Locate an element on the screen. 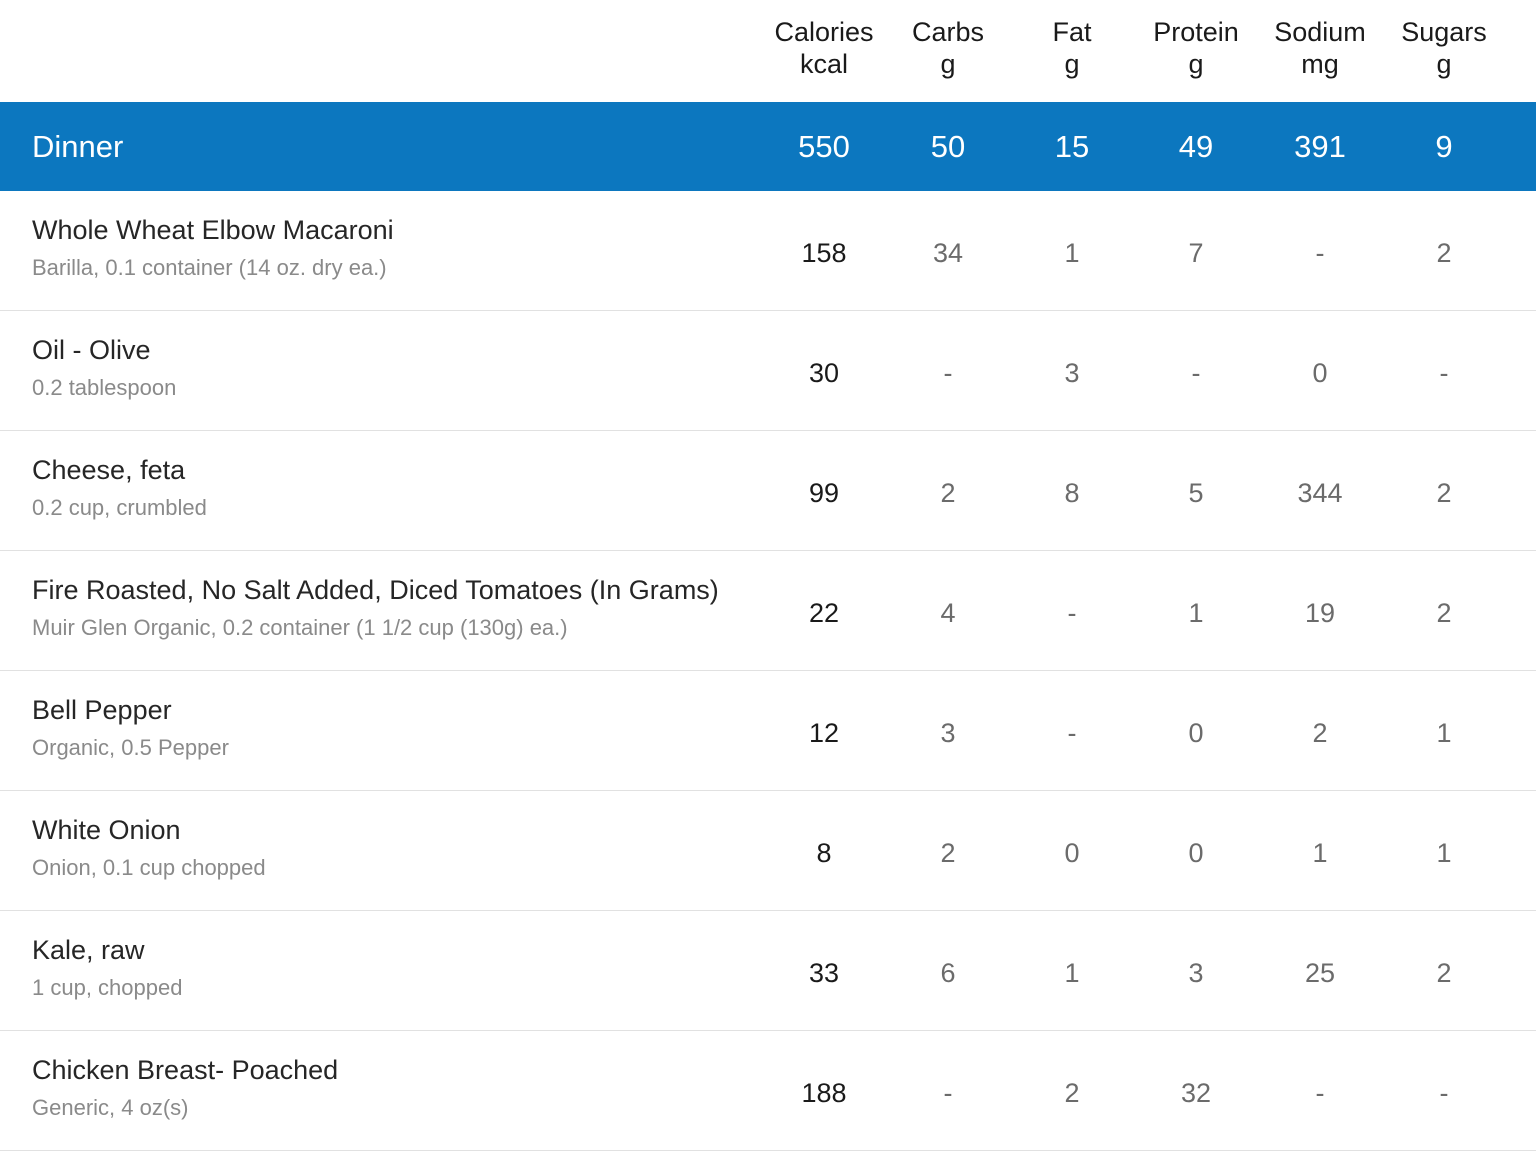 The width and height of the screenshot is (1536, 1155). column-header-unit: mg is located at coordinates (1320, 64).